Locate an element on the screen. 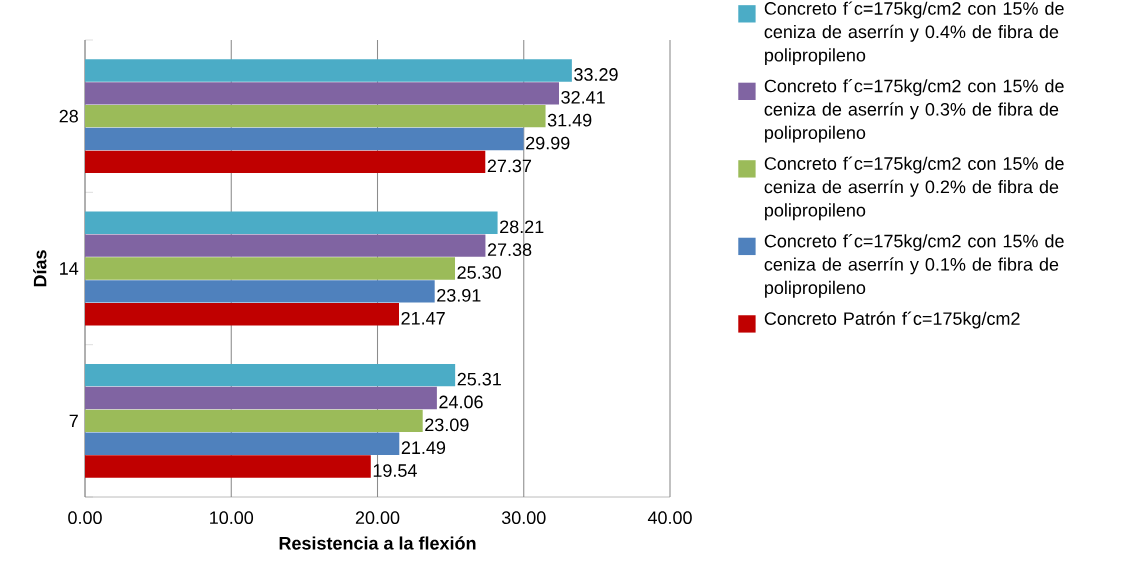 The height and width of the screenshot is (587, 1126). legend-label: Concreto f´c=175kg/cm2 con 15% de ceniza de aserrín y 0.1% de fibra de polipropileno is located at coordinates (914, 265).